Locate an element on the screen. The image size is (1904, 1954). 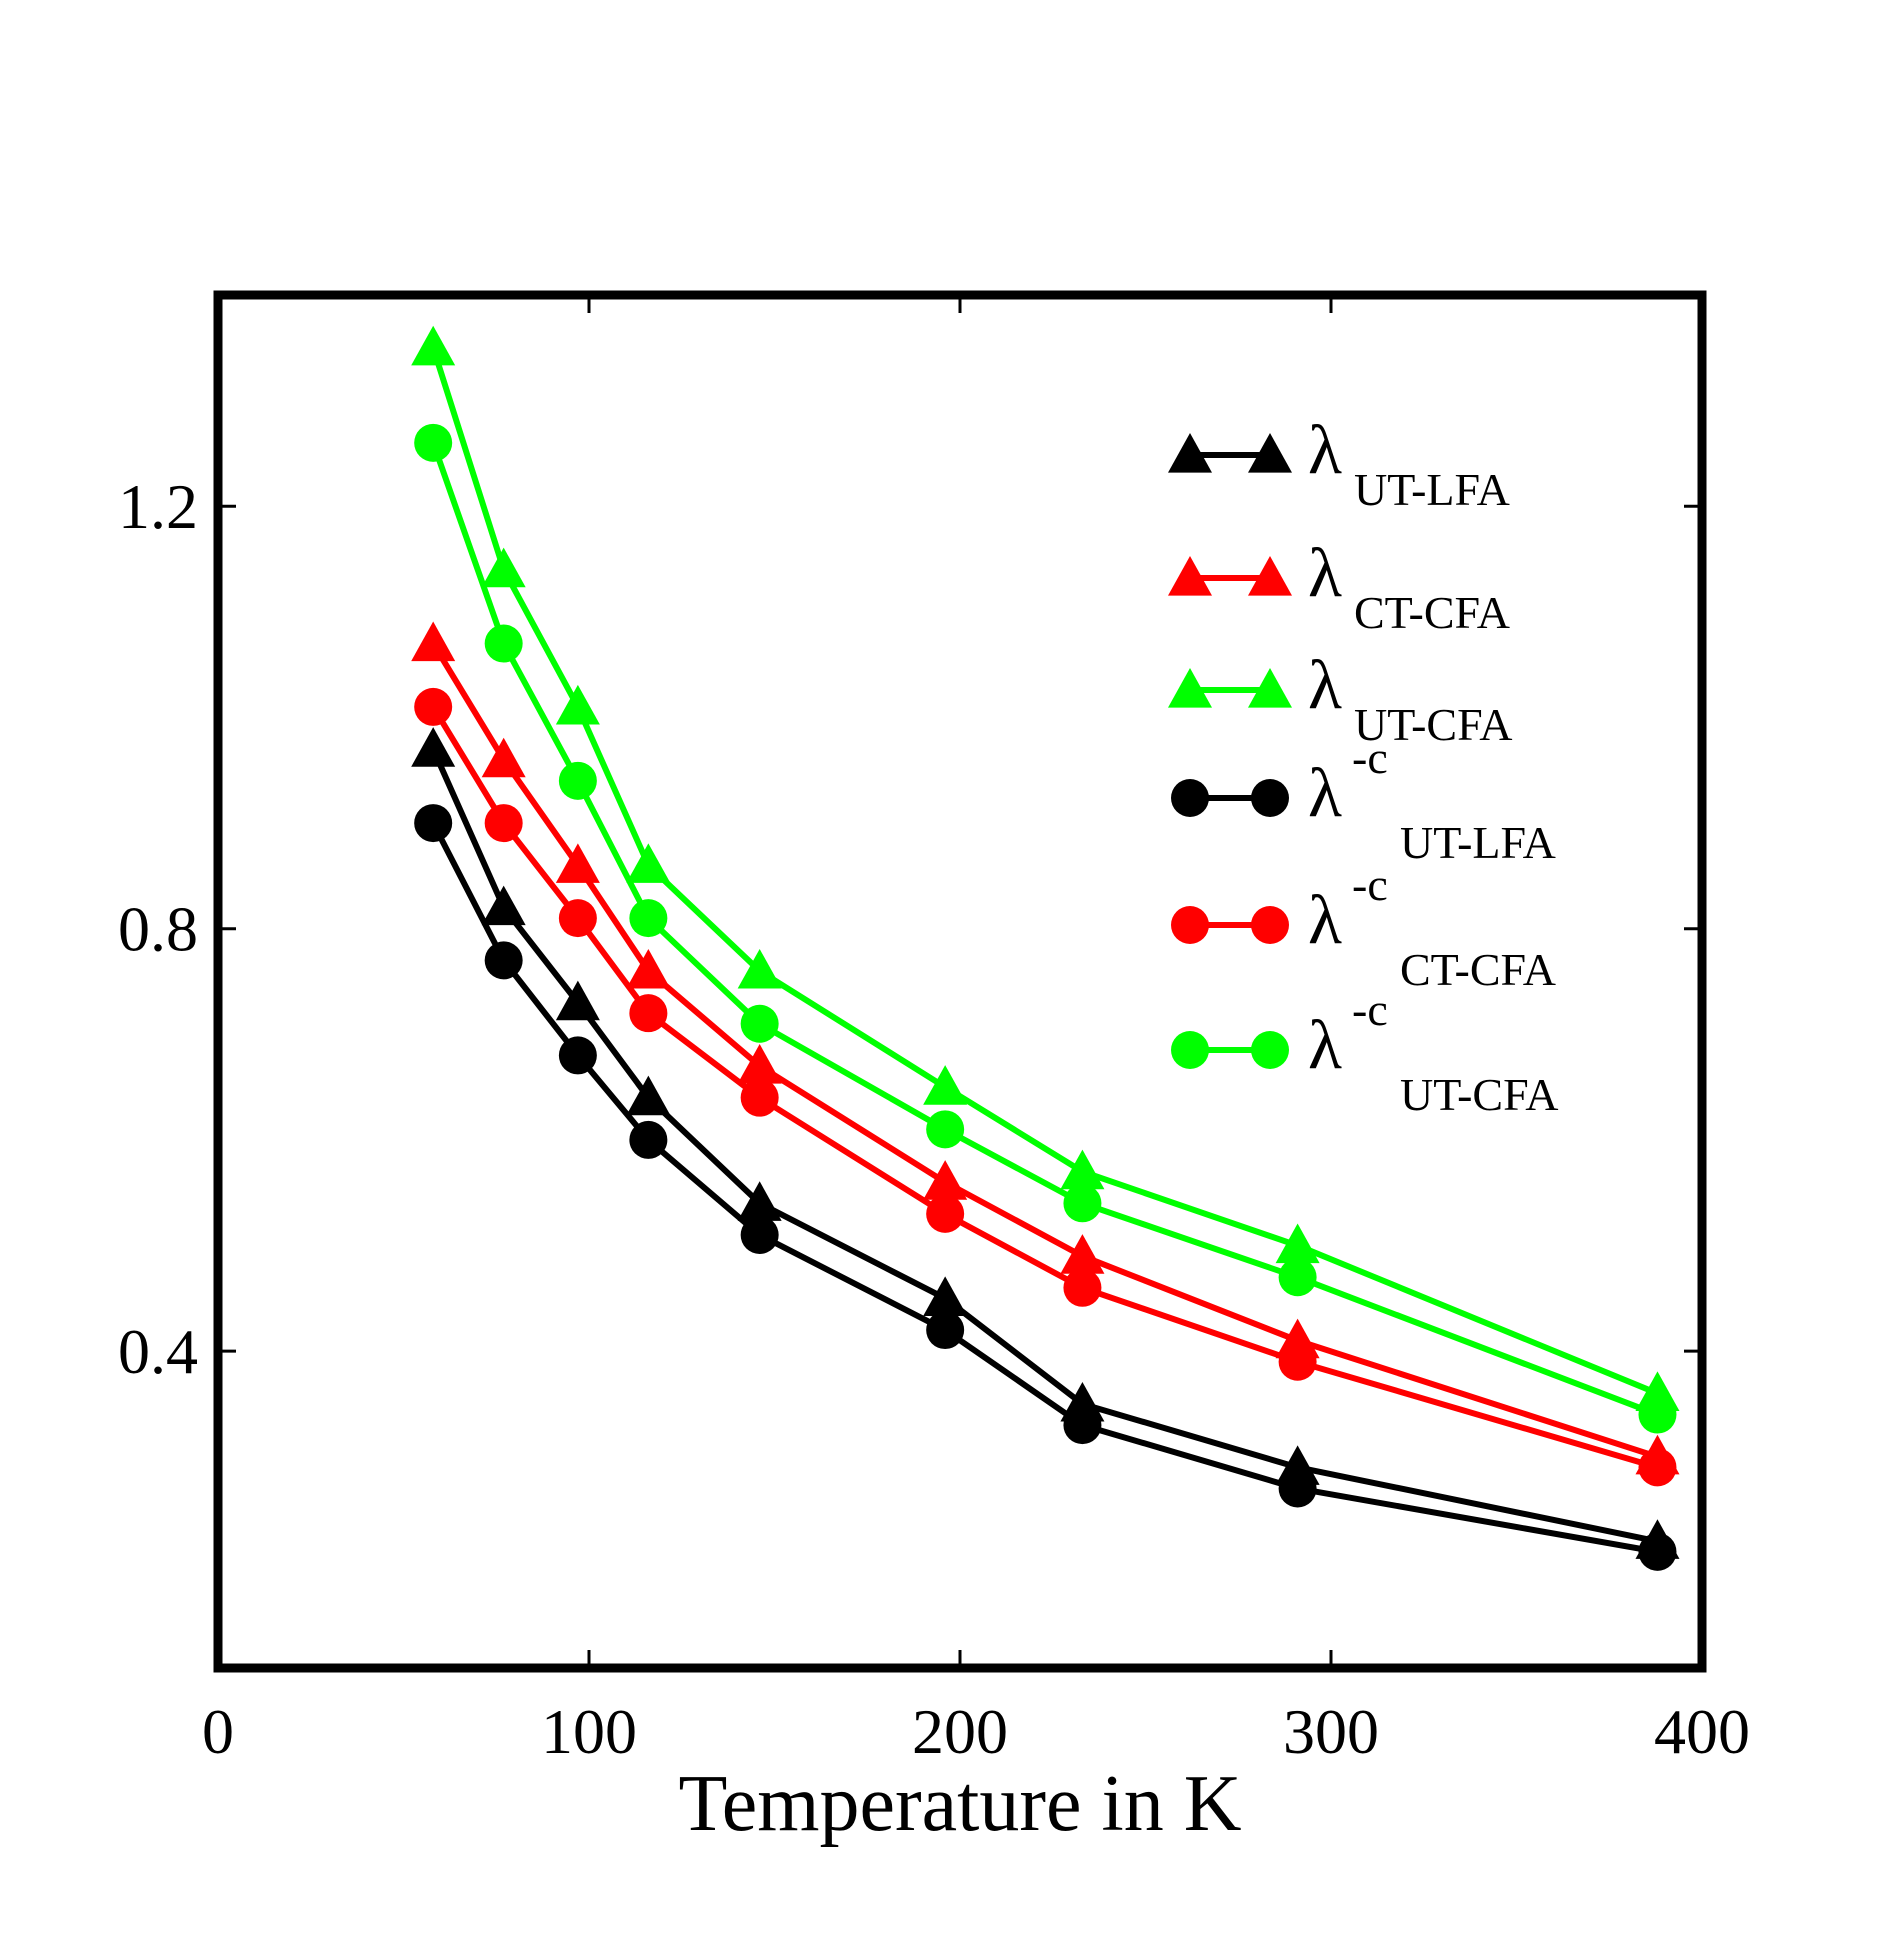
x-tick-label: 300 is located at coordinates (1331, 1731).